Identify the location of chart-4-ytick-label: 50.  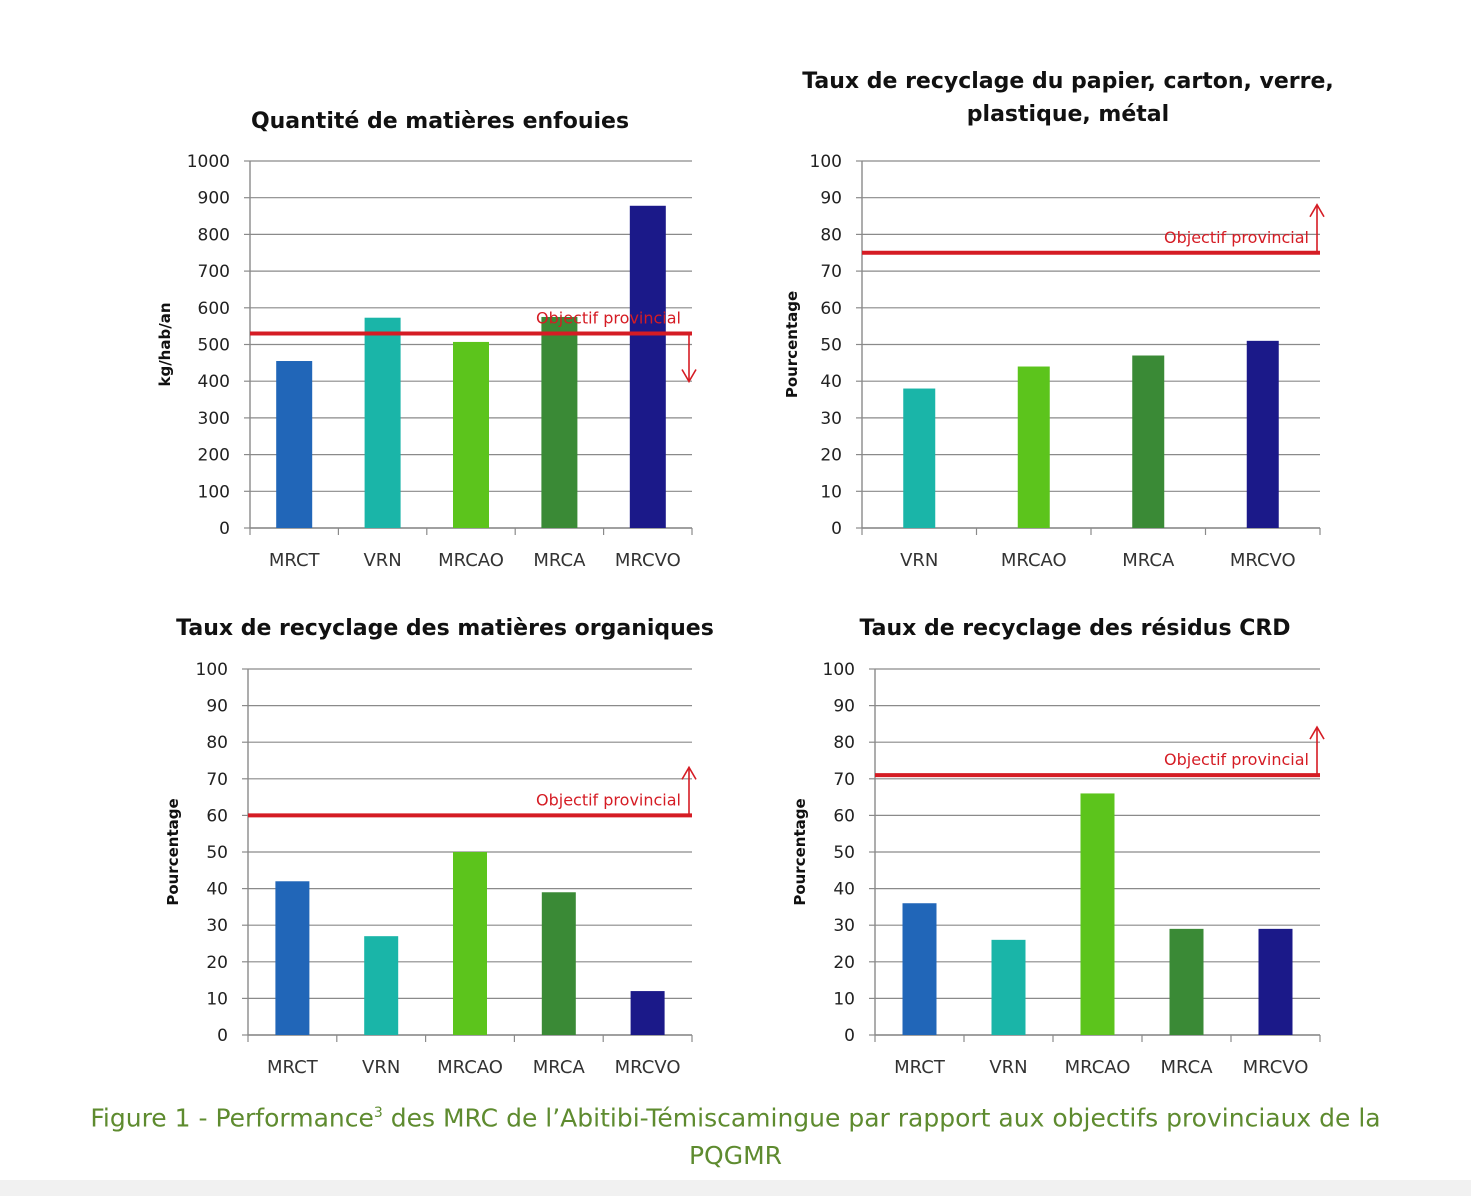
(844, 853).